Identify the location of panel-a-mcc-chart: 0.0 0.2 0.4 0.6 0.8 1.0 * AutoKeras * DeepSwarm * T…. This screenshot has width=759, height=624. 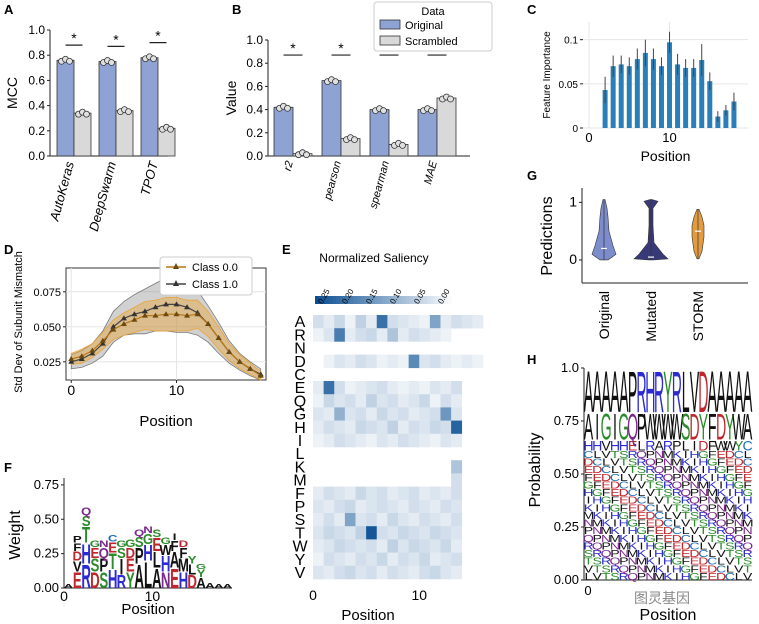
(90, 128).